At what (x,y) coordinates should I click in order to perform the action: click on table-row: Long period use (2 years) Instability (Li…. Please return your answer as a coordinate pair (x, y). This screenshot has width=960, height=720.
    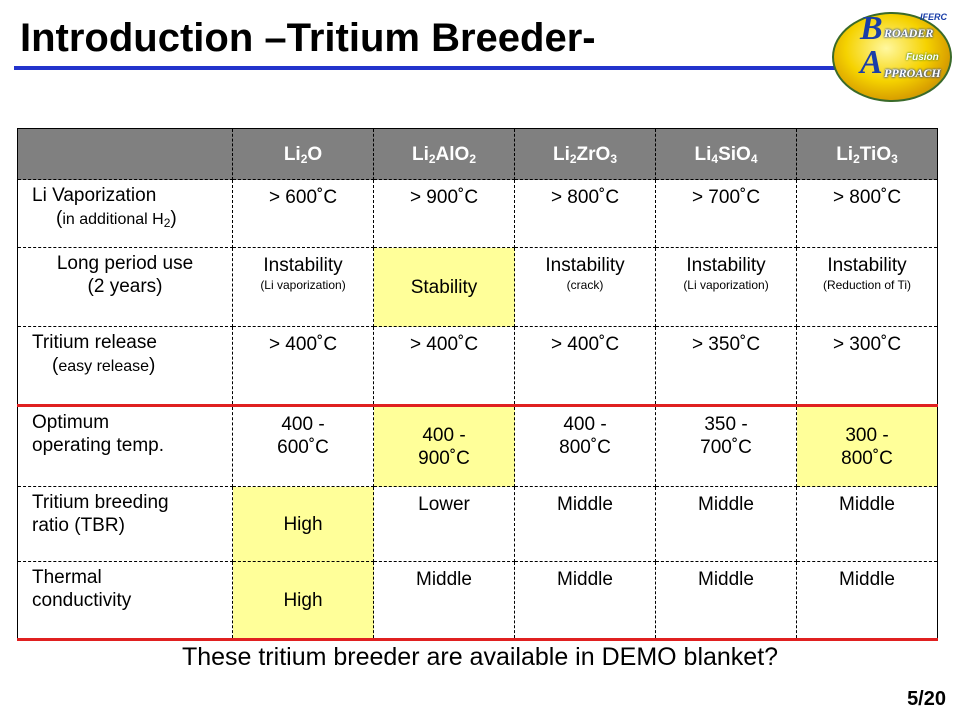
    Looking at the image, I should click on (477, 287).